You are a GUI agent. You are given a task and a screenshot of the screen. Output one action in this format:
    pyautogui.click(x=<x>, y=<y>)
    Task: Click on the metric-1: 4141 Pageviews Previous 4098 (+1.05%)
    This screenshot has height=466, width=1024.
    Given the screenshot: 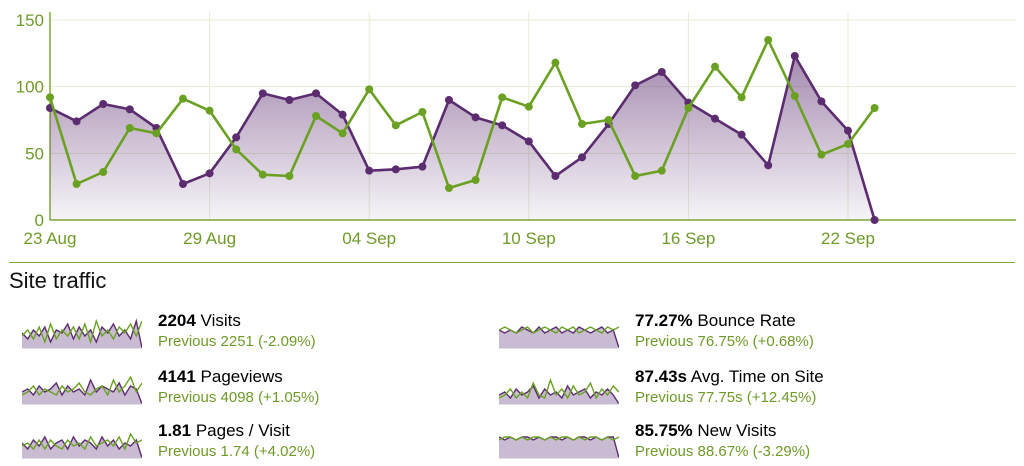 What is the action you would take?
    pyautogui.click(x=232, y=389)
    